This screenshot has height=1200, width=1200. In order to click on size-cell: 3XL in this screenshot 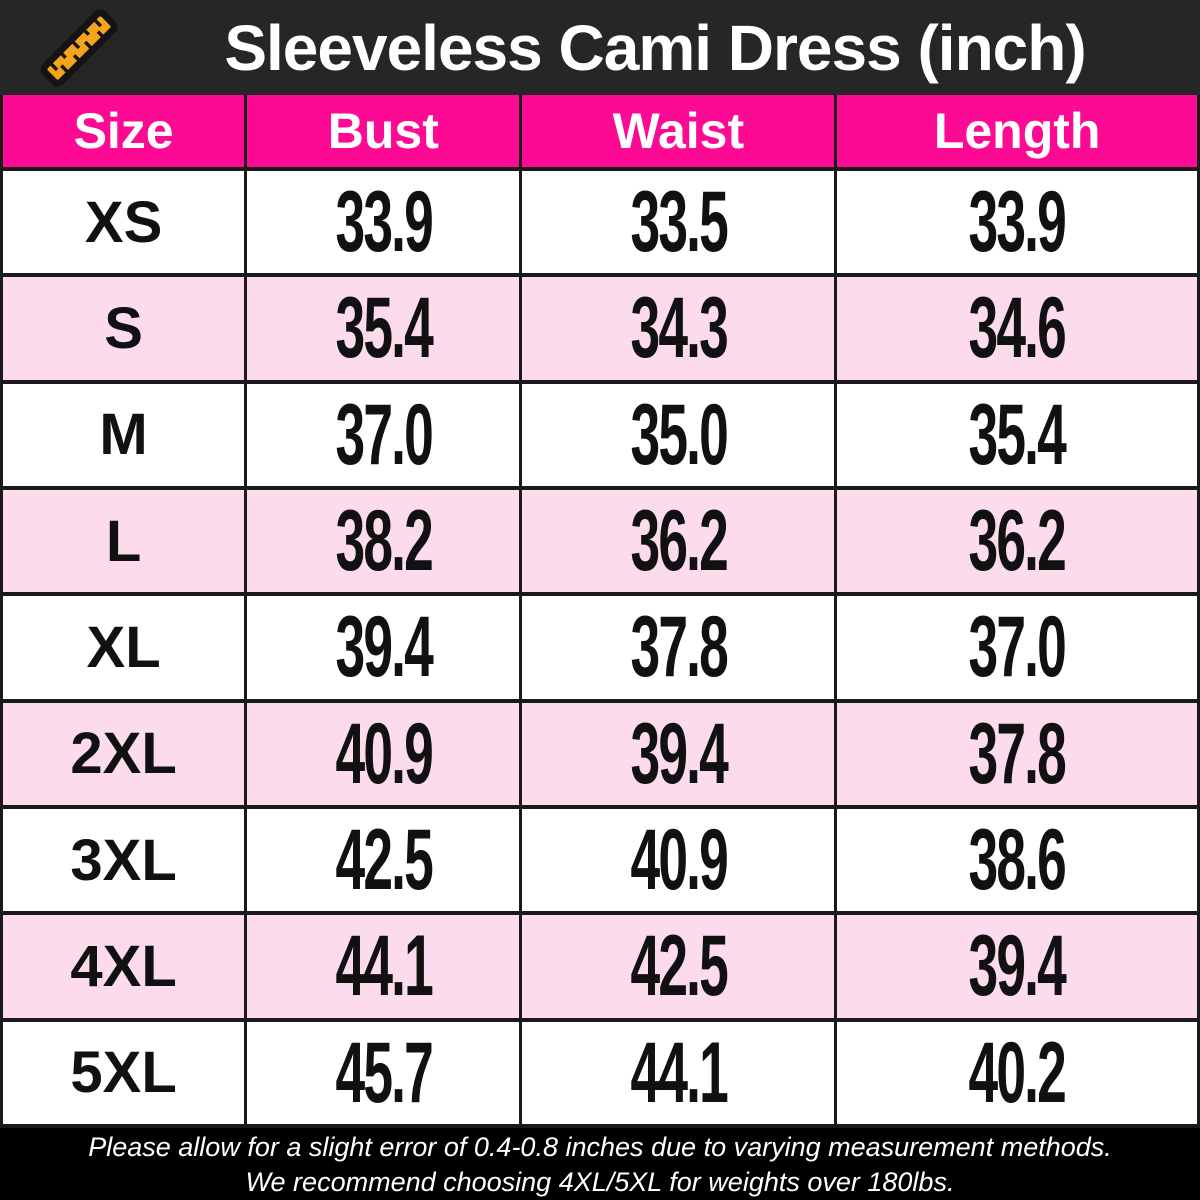, I will do `click(124, 860)`.